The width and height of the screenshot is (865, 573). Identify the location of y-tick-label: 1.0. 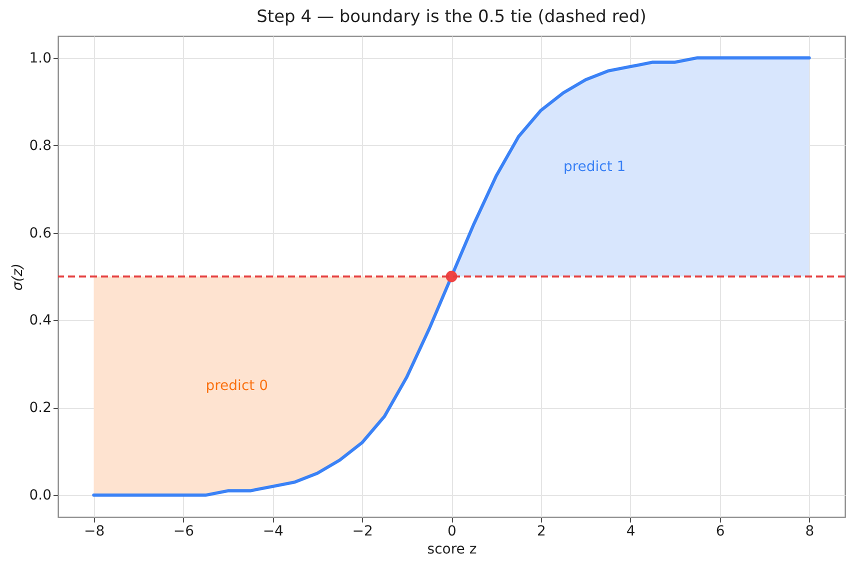
(40, 58).